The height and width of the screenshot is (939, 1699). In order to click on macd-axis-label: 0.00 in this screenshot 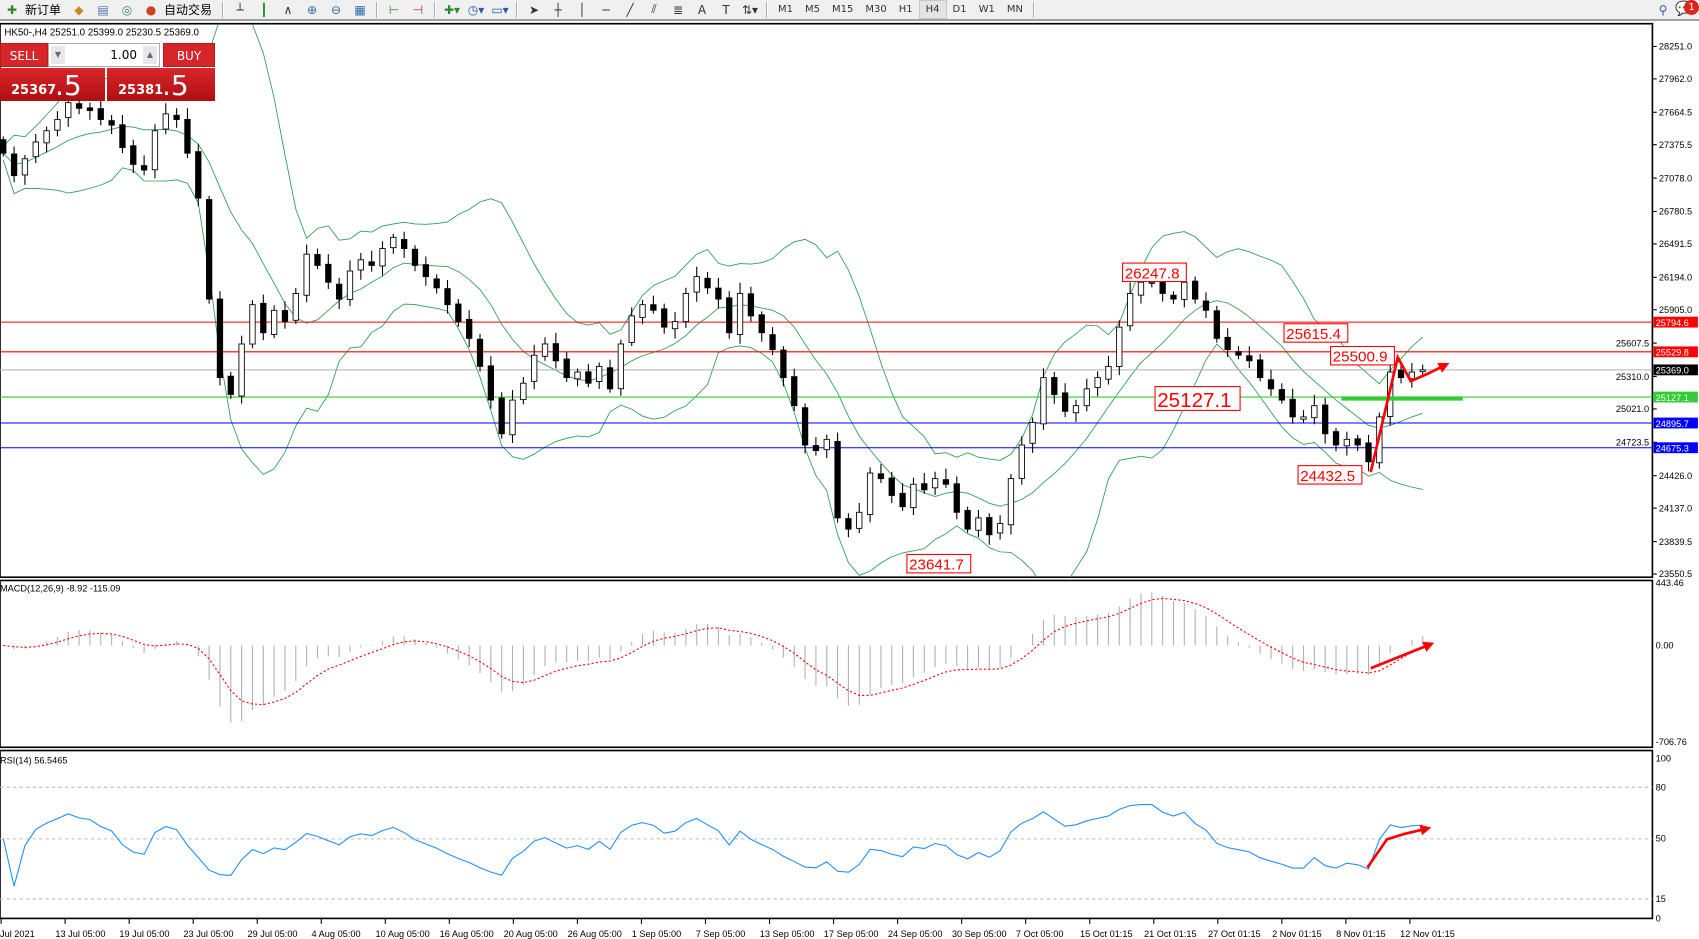, I will do `click(1665, 646)`.